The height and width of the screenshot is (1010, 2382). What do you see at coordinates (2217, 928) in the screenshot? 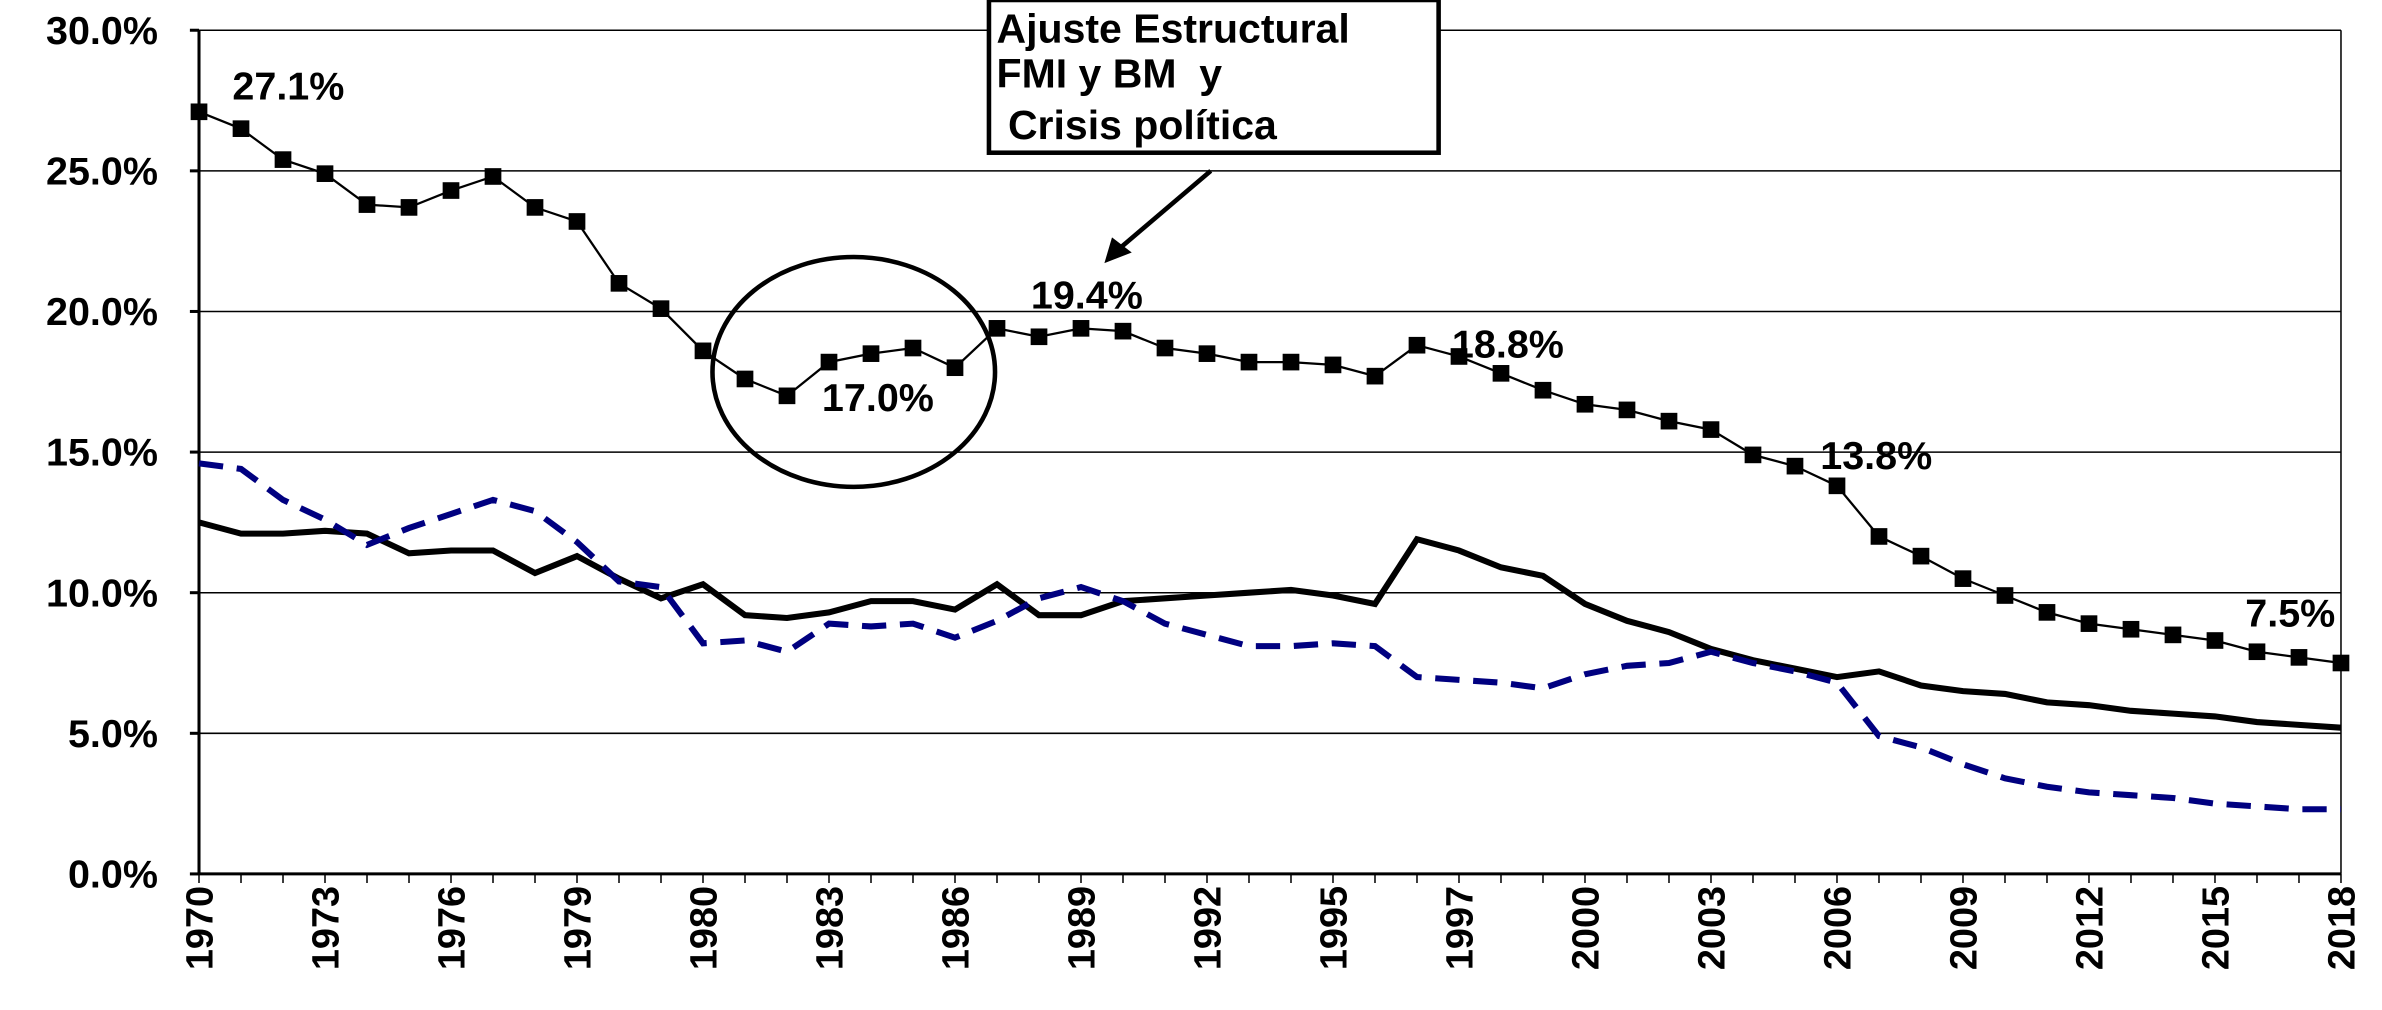
I see `x-tick-label: 2015` at bounding box center [2217, 928].